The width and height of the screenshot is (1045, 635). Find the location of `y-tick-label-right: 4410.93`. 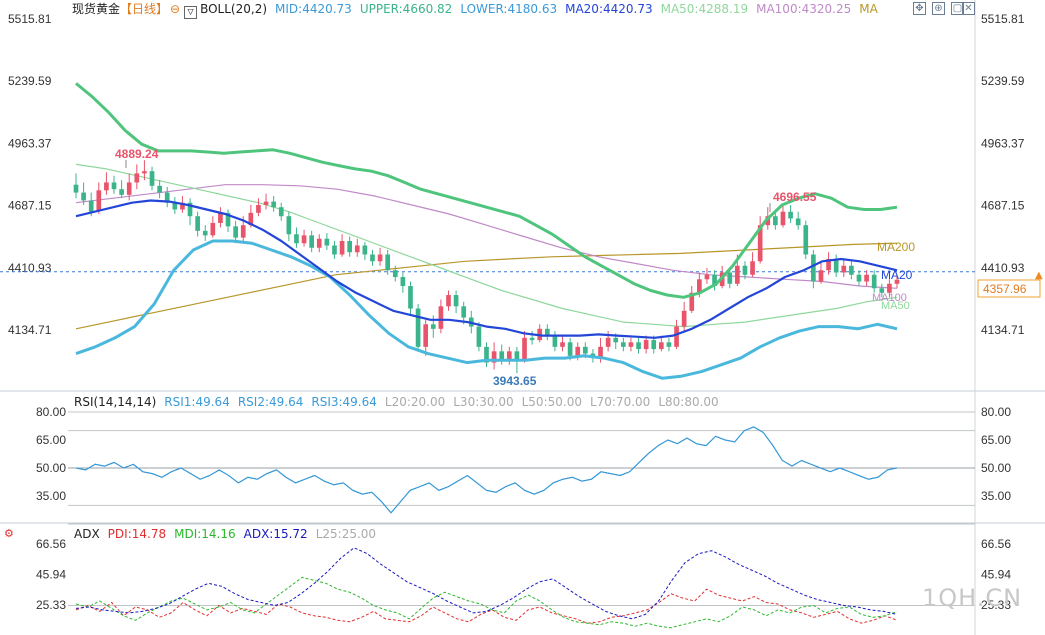

y-tick-label-right: 4410.93 is located at coordinates (1003, 268).